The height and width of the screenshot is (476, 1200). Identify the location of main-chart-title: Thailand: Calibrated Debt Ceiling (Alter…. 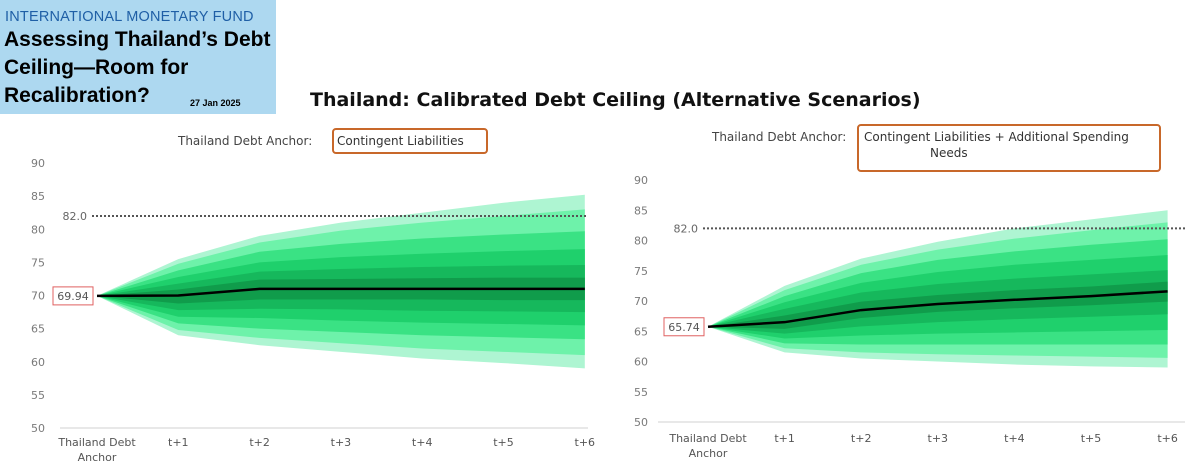
(615, 100).